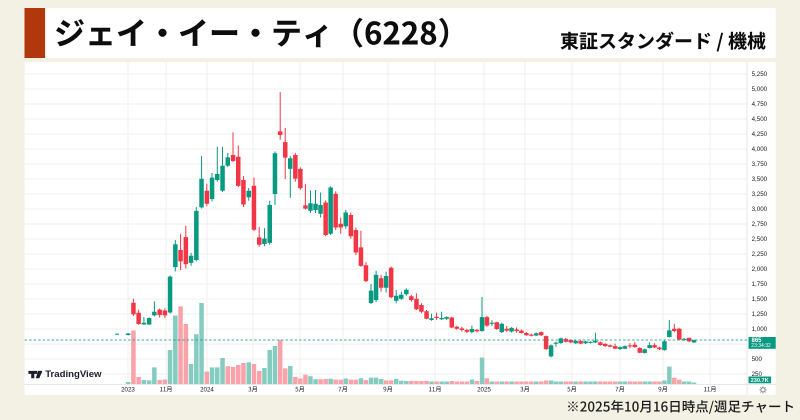 Image resolution: width=800 pixels, height=420 pixels. What do you see at coordinates (760, 329) in the screenshot?
I see `svg-text: 1,000` at bounding box center [760, 329].